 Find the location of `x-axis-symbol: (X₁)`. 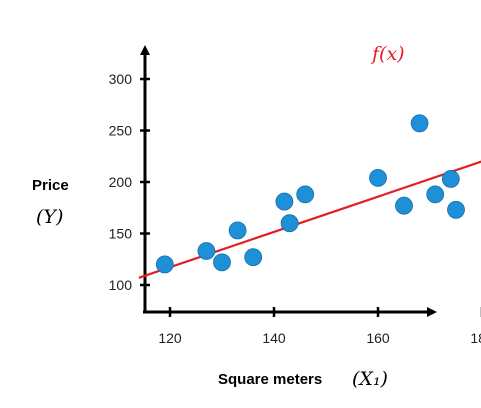

x-axis-symbol: (X₁) is located at coordinates (370, 379).